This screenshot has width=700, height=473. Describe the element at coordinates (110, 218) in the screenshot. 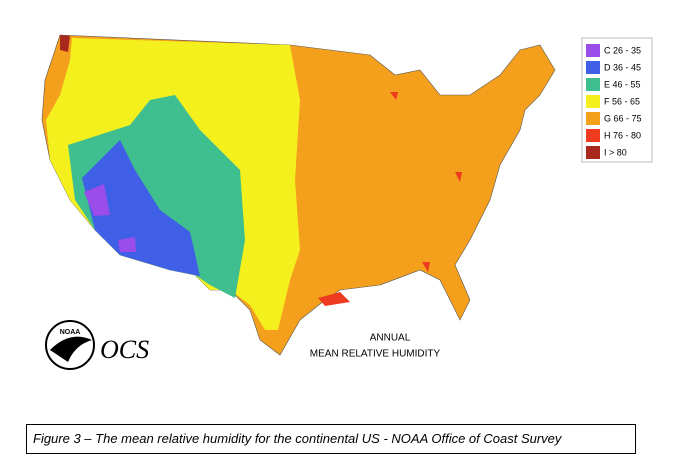

I see `region-c` at that location.